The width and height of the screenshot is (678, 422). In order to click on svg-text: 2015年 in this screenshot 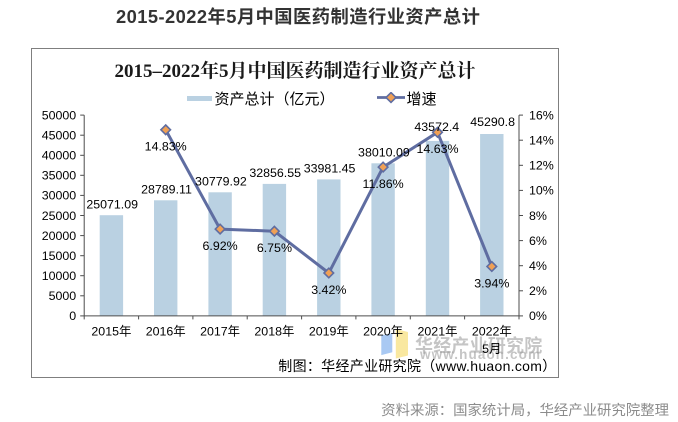, I will do `click(111, 331)`.